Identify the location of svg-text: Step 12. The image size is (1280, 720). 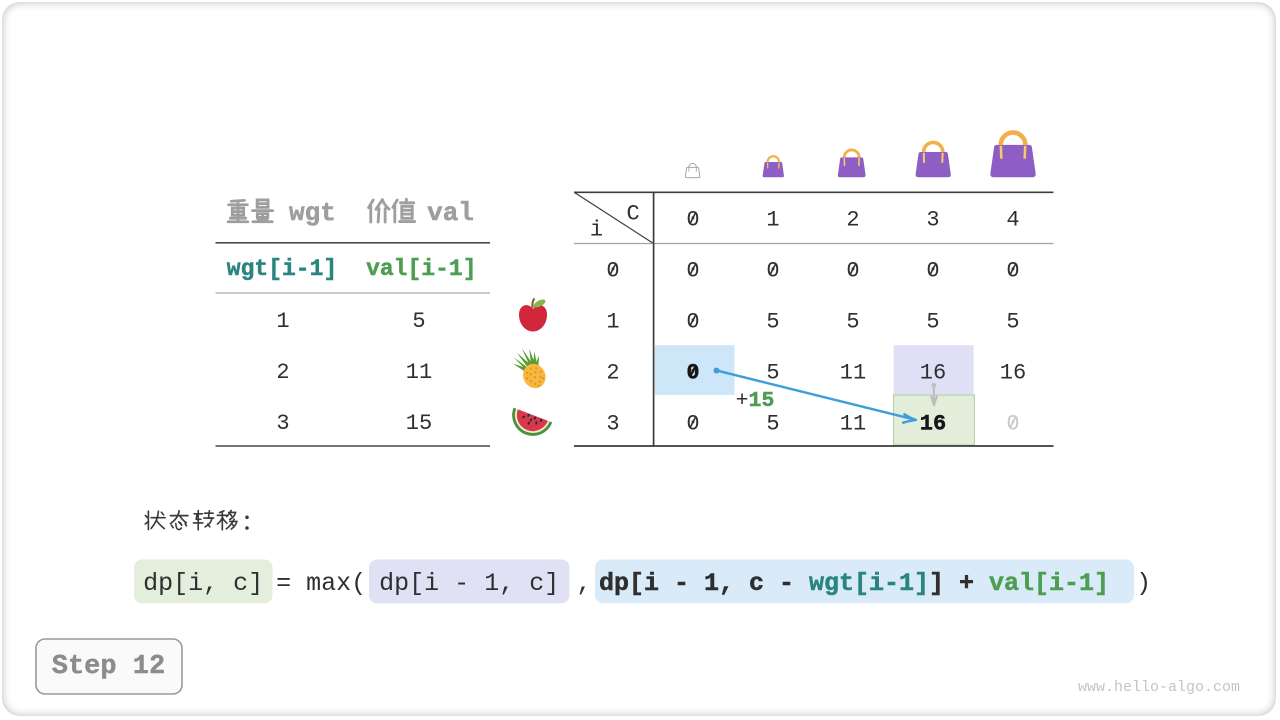
(108, 667).